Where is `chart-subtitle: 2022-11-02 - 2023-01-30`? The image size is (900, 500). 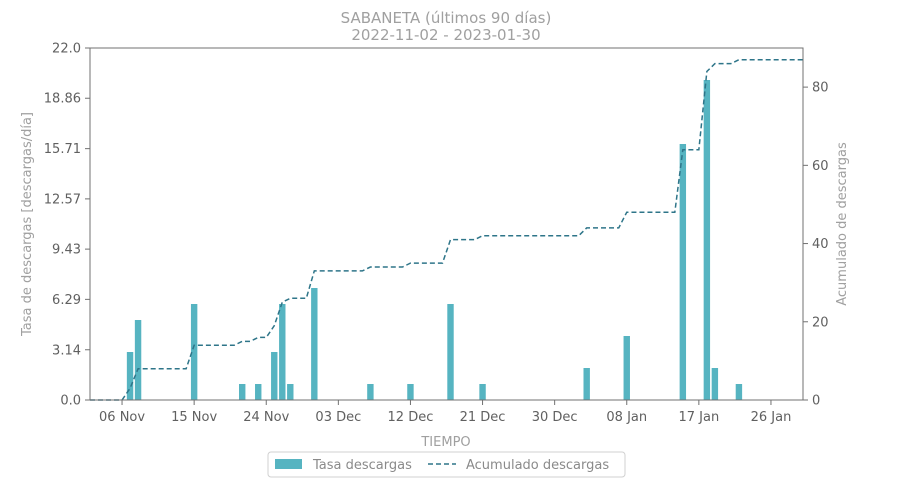 chart-subtitle: 2022-11-02 - 2023-01-30 is located at coordinates (445, 35).